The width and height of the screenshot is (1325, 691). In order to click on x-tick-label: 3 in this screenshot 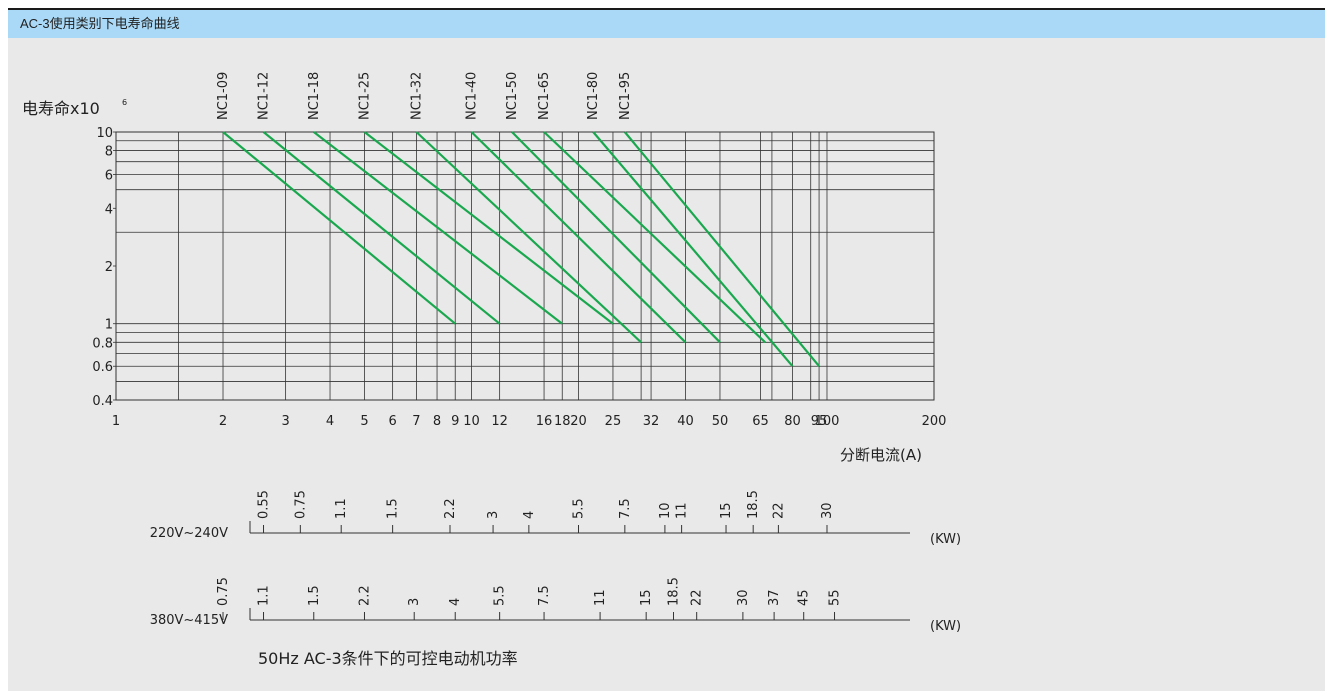, I will do `click(285, 421)`.